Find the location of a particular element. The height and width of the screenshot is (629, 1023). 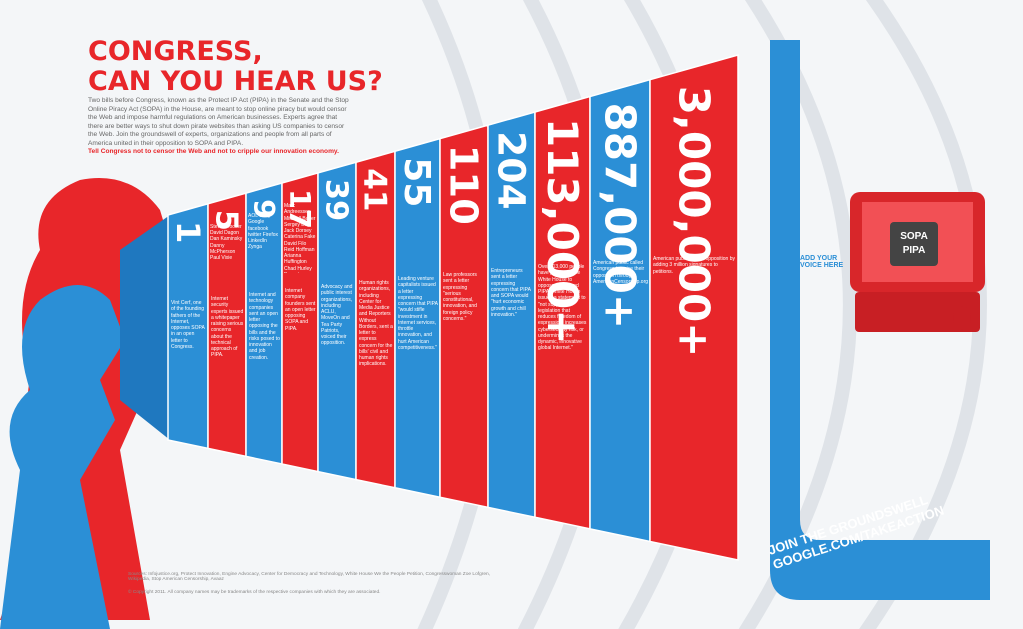

sopa-label: SOPA is located at coordinates (914, 236).